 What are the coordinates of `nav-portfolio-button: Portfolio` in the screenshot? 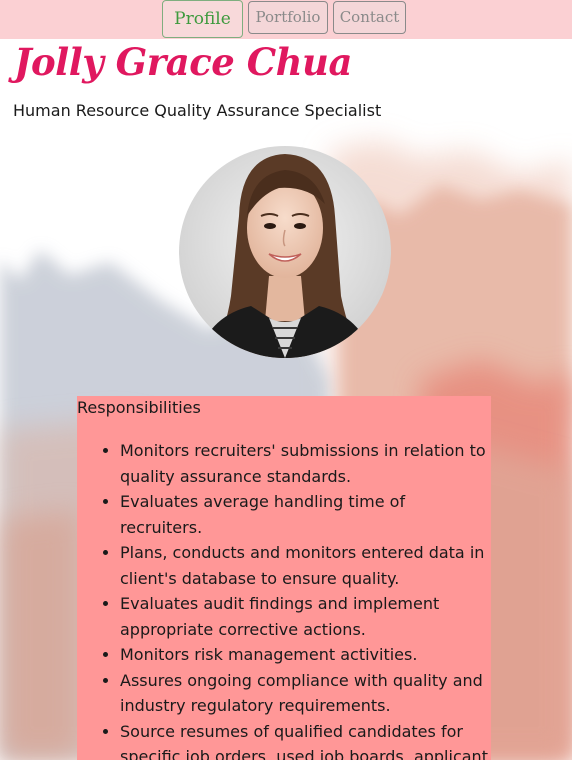 It's located at (288, 17).